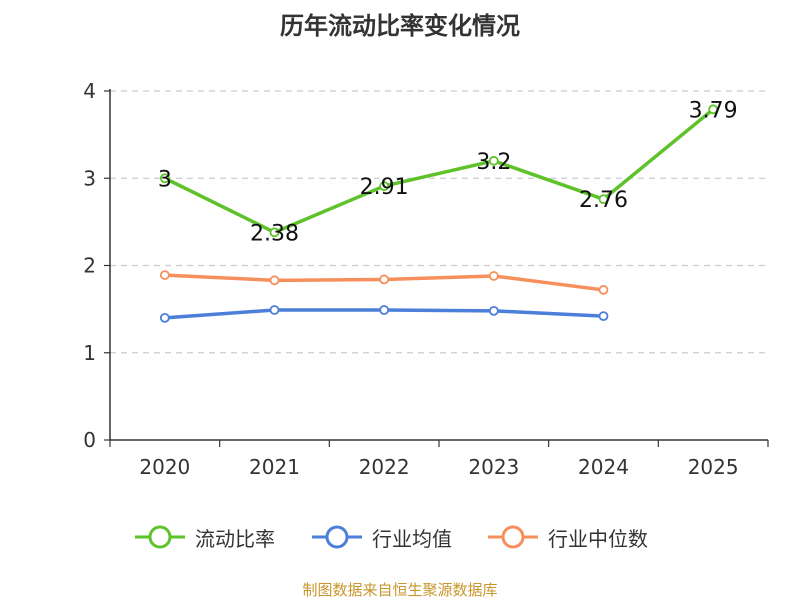 This screenshot has height=600, width=800. I want to click on x-tick-label: 2021, so click(274, 467).